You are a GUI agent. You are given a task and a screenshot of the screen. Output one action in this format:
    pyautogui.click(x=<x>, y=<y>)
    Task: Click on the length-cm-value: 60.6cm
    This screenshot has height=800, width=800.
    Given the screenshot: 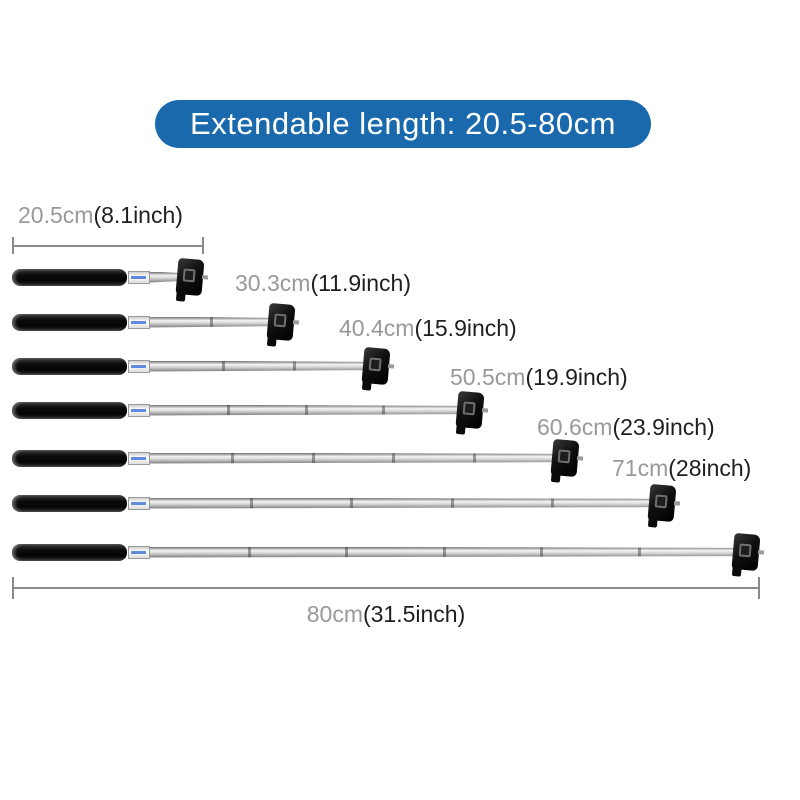 What is the action you would take?
    pyautogui.click(x=575, y=427)
    